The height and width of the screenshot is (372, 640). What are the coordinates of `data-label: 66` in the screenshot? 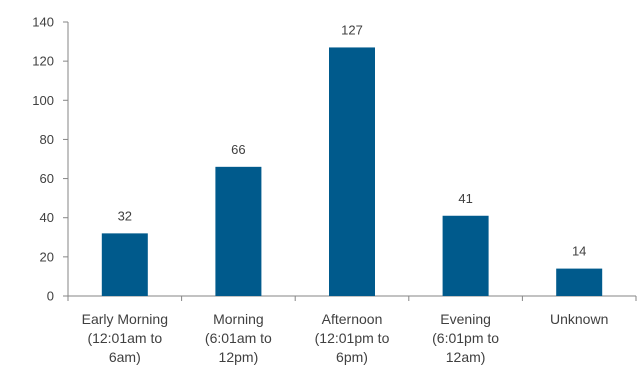 It's located at (238, 149).